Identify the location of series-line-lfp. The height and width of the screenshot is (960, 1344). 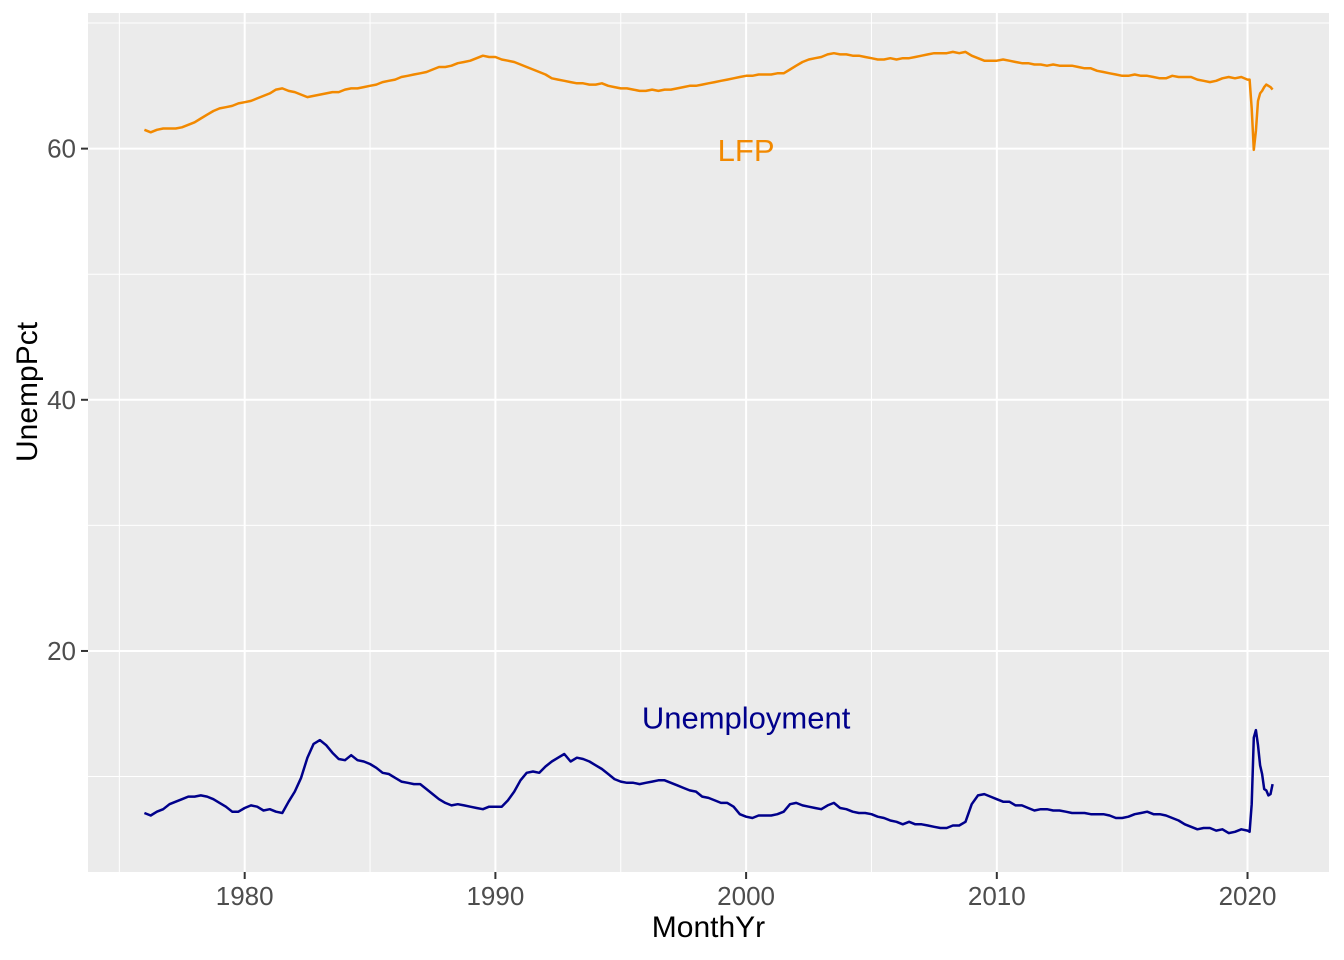
(708, 101).